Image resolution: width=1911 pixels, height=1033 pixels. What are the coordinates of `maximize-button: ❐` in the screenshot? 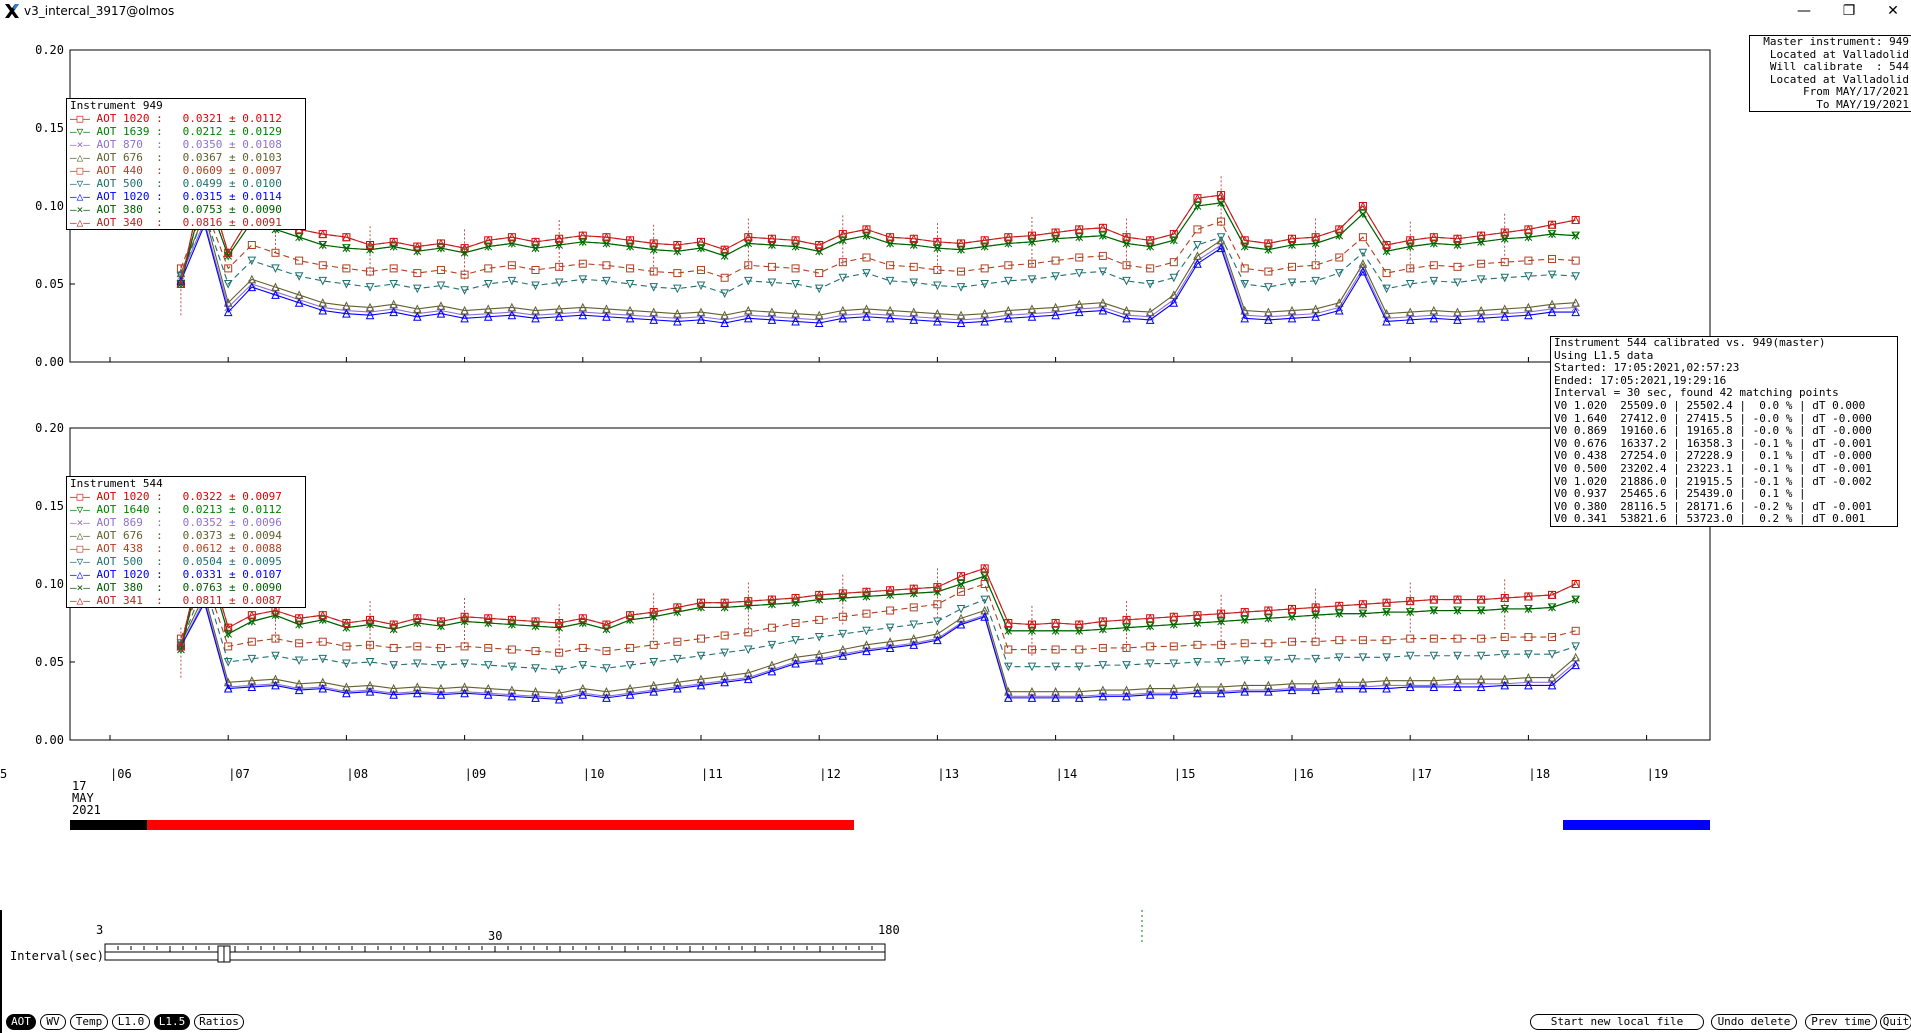 It's located at (1849, 11).